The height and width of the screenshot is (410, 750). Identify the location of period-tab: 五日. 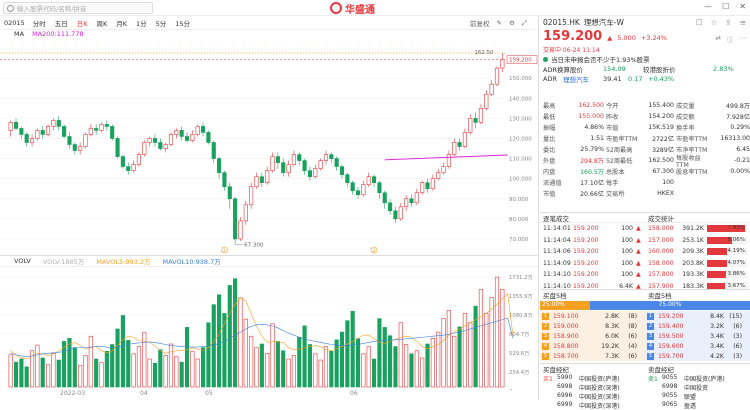
(61, 23).